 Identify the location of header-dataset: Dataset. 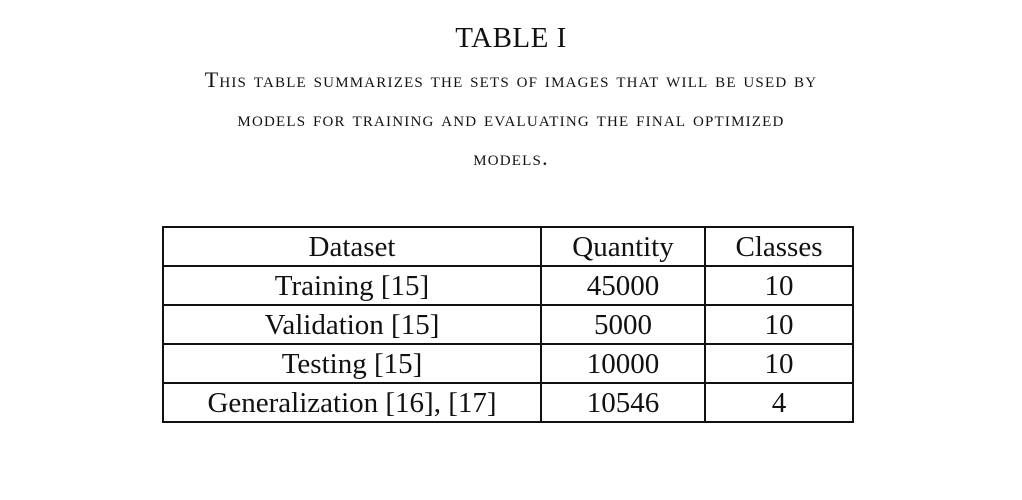
(352, 247).